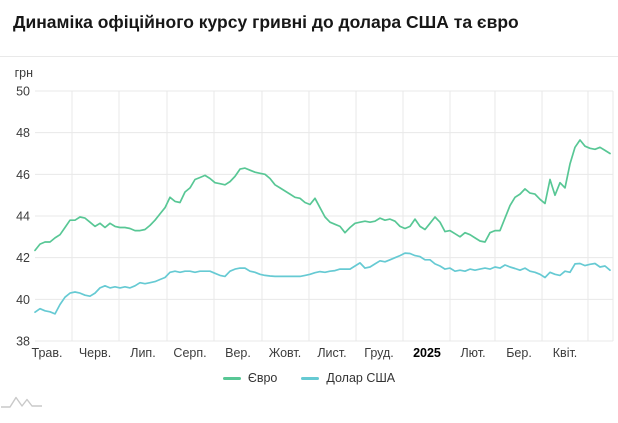  I want to click on x-tick-label: Лют., so click(472, 353).